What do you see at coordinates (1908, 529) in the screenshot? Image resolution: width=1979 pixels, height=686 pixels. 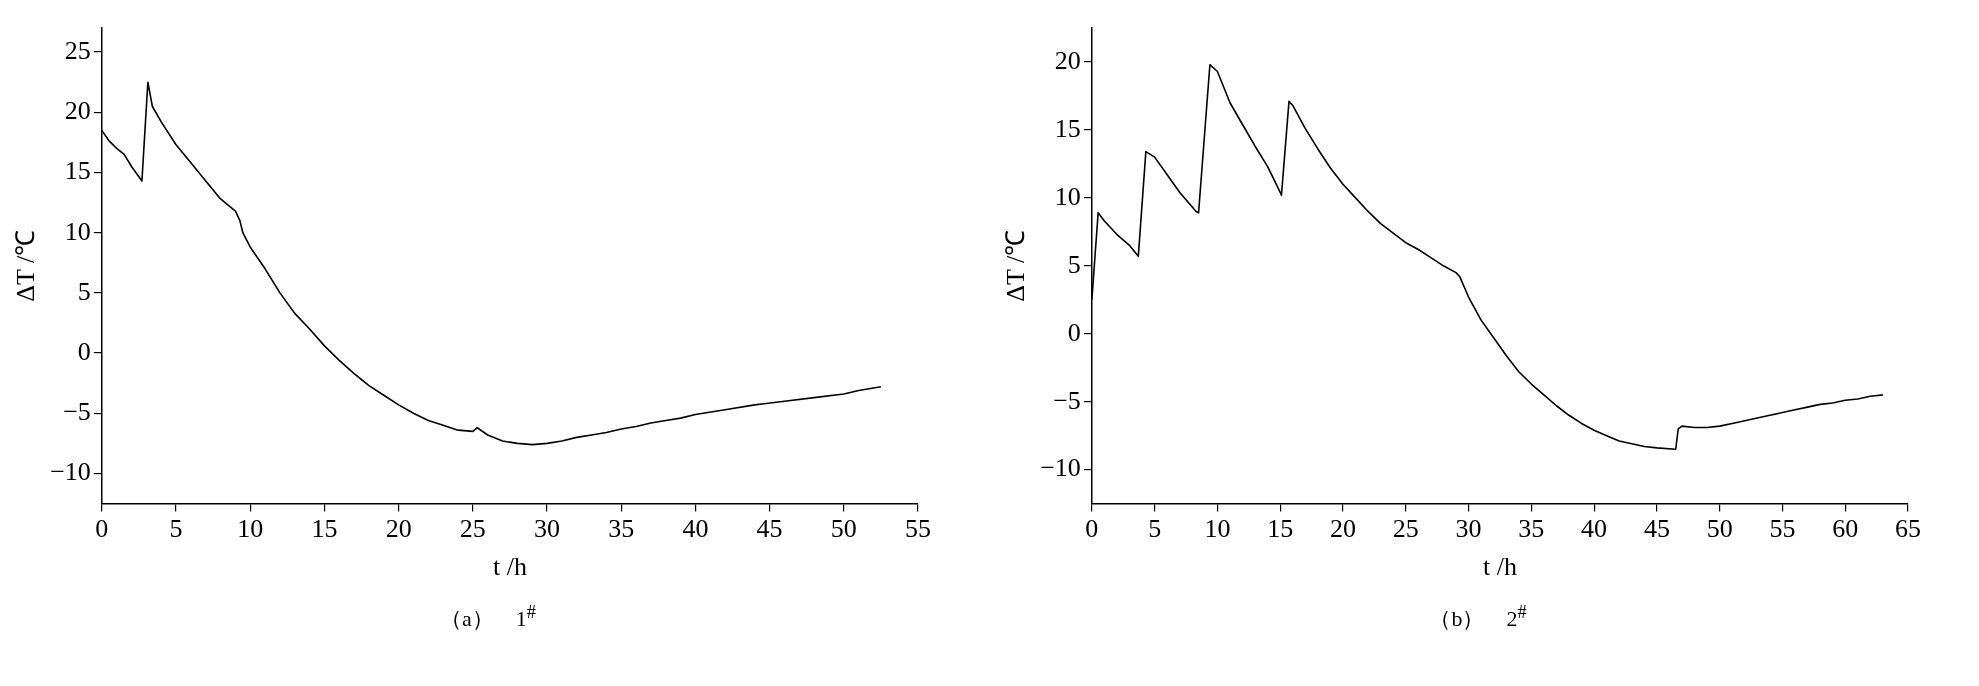 I see `x-tick-label: 65` at bounding box center [1908, 529].